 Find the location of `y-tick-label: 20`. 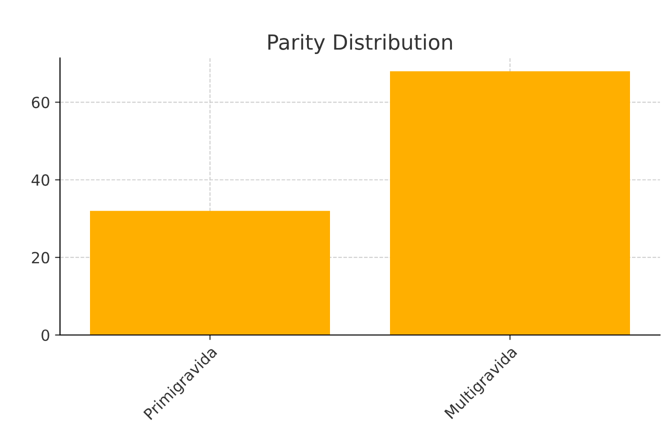

y-tick-label: 20 is located at coordinates (41, 258).